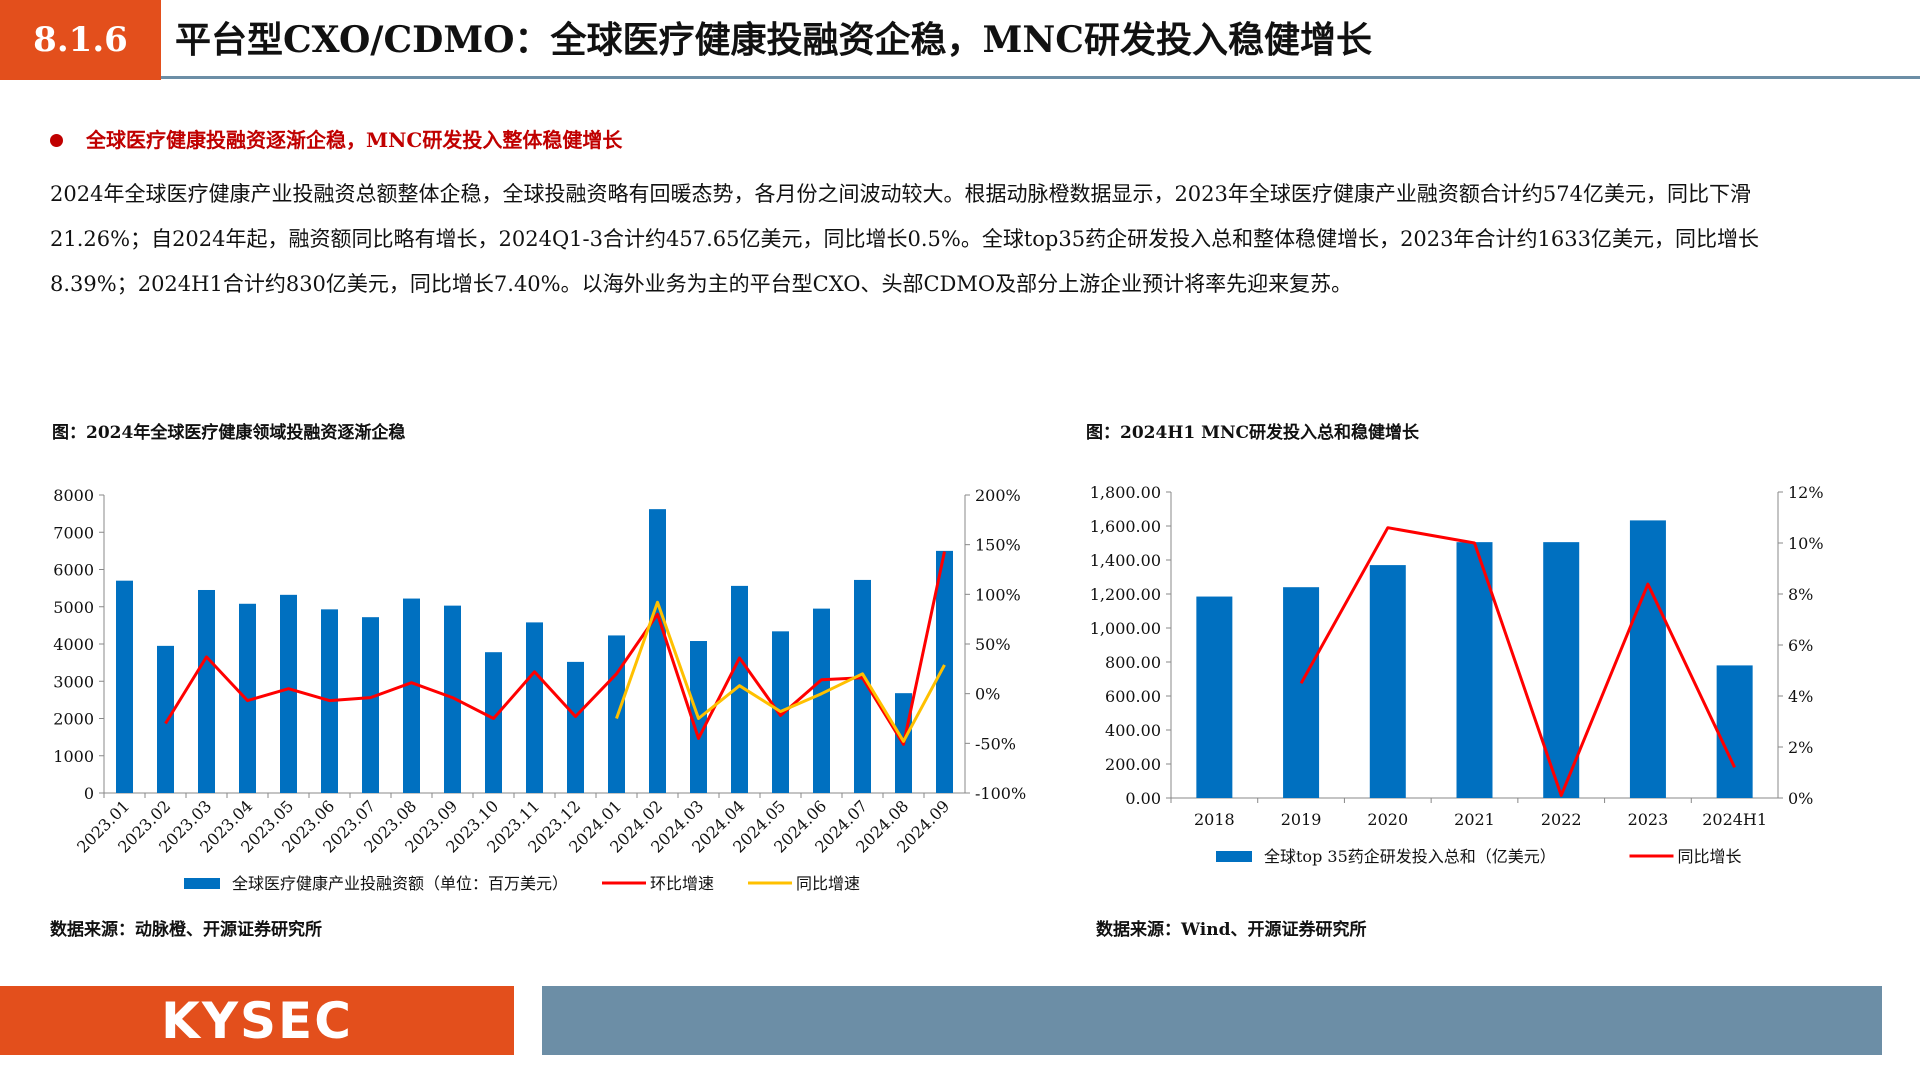 The image size is (1920, 1080). Describe the element at coordinates (80, 40) in the screenshot. I see `section-number: 8.1.6` at that location.